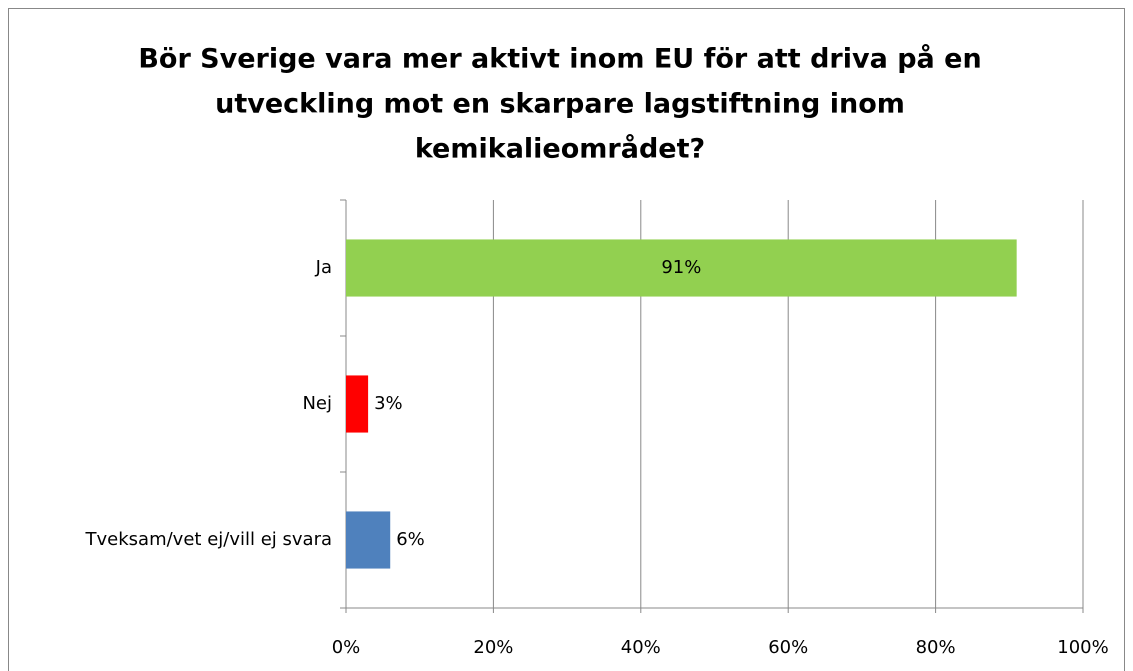 The height and width of the screenshot is (671, 1133). I want to click on y-tick-label: Tveksam/vet ej/vill ej svara, so click(208, 539).